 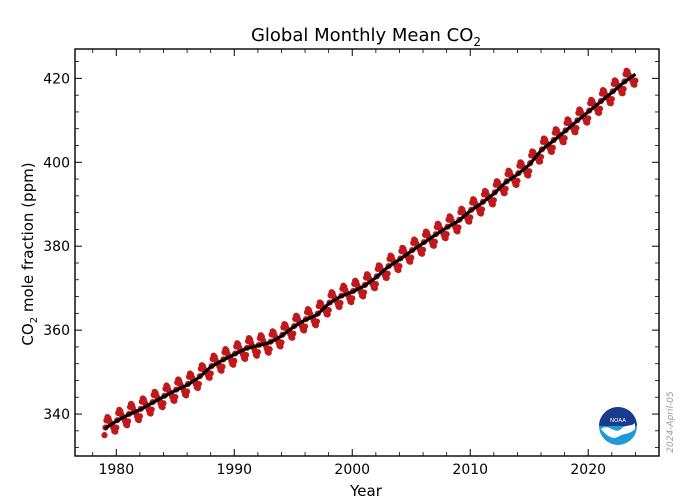 I want to click on noaa-logo-upper, so click(x=618, y=416).